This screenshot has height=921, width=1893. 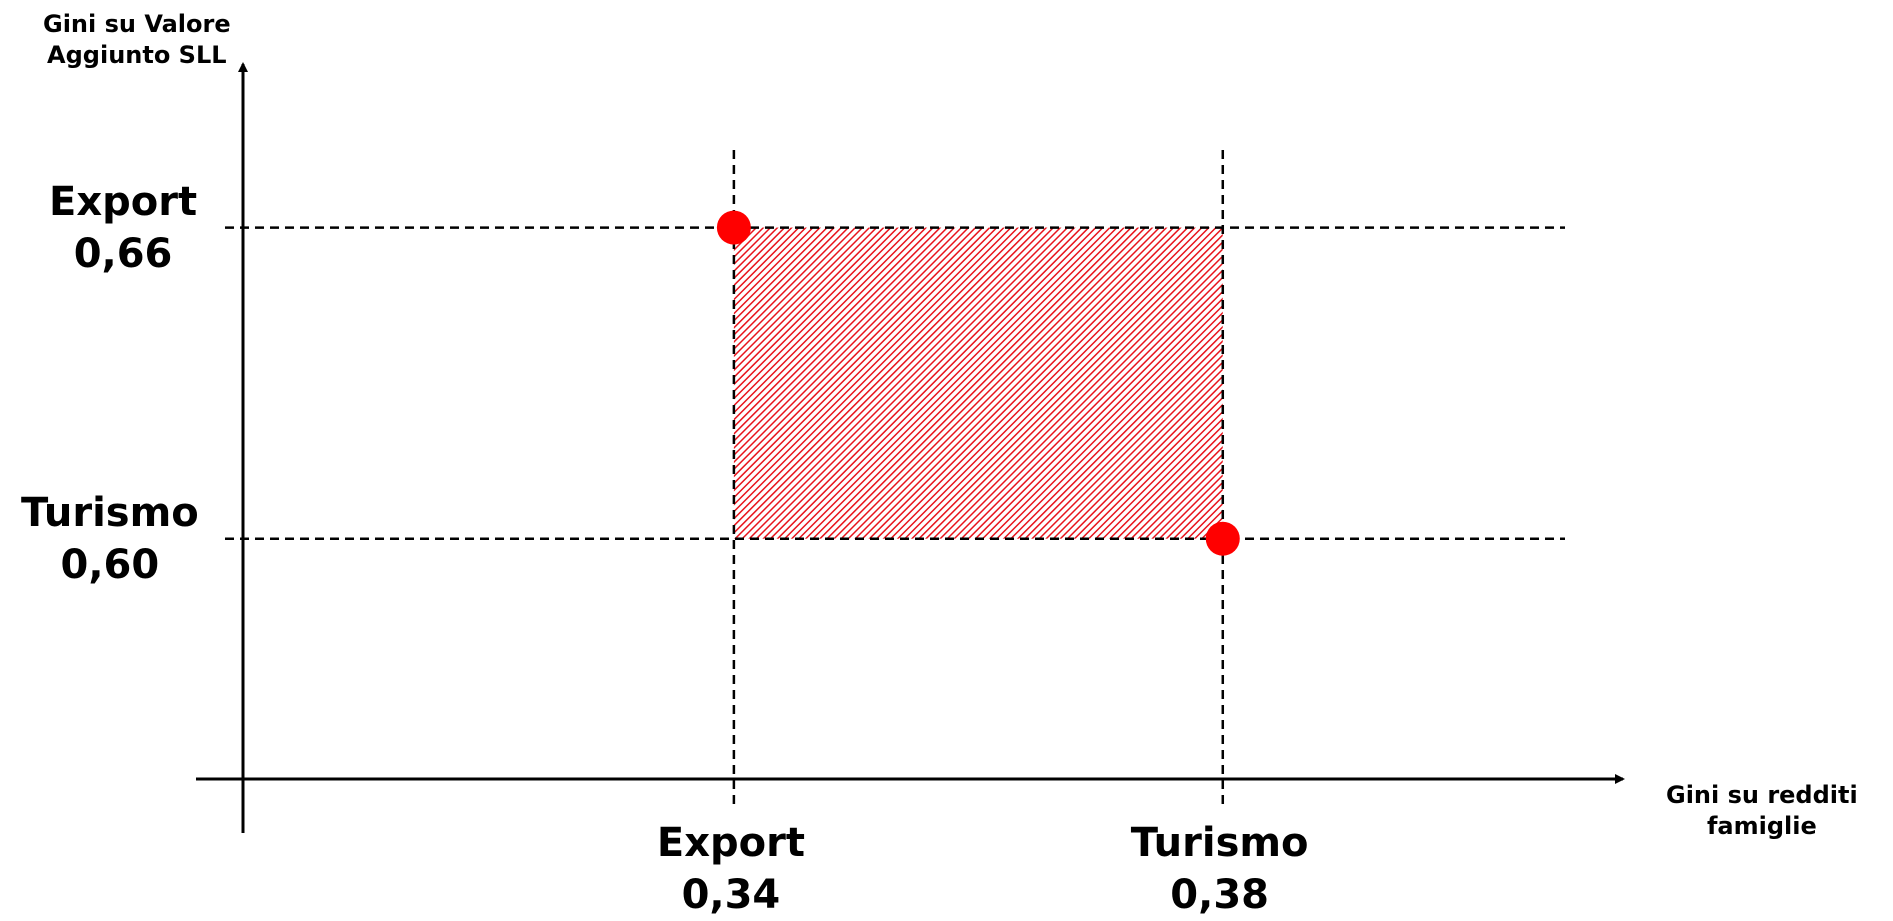 I want to click on shaded-region, so click(x=978, y=383).